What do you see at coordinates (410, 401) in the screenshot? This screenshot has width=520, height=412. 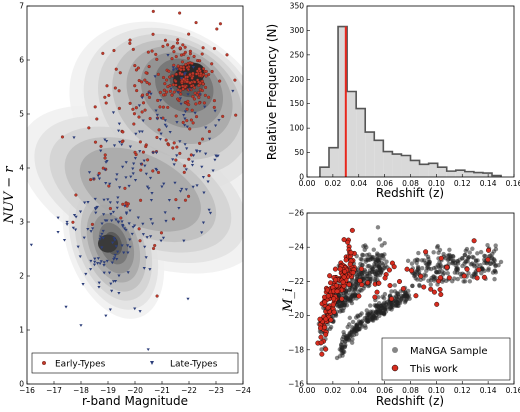 I see `redshift-magnitude-x-label: Redshift (z)` at bounding box center [410, 401].